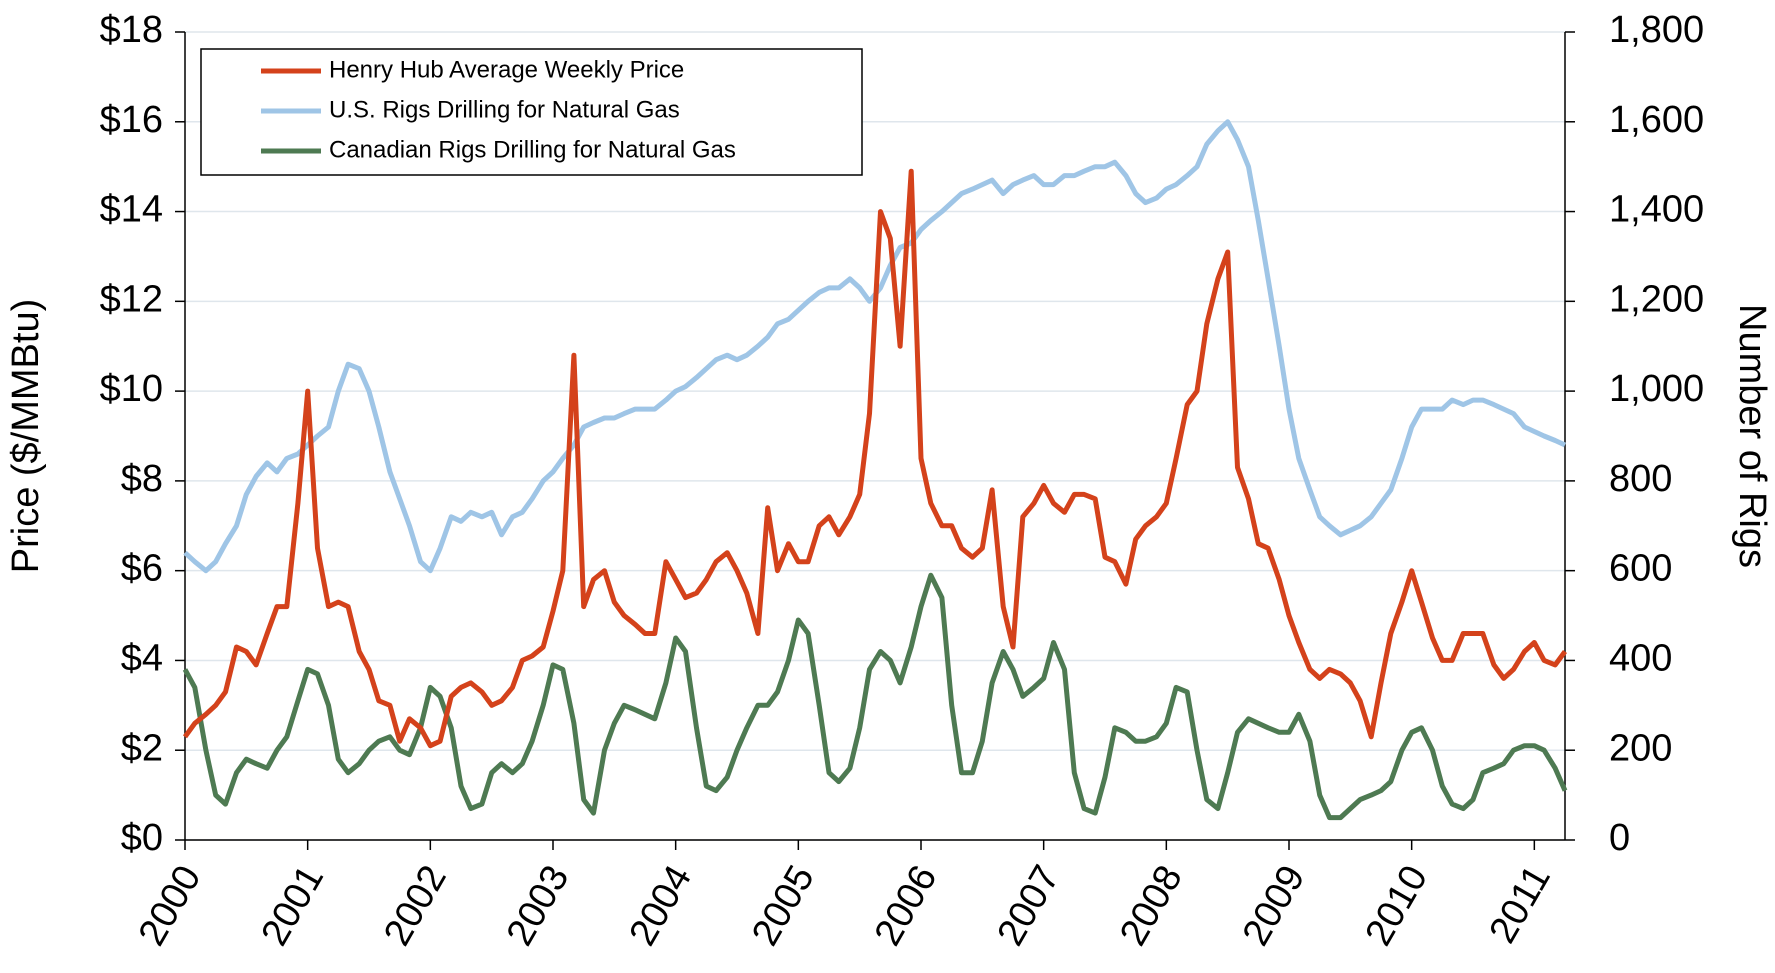  What do you see at coordinates (506, 69) in the screenshot?
I see `legend-label: Henry Hub Average Weekly Price` at bounding box center [506, 69].